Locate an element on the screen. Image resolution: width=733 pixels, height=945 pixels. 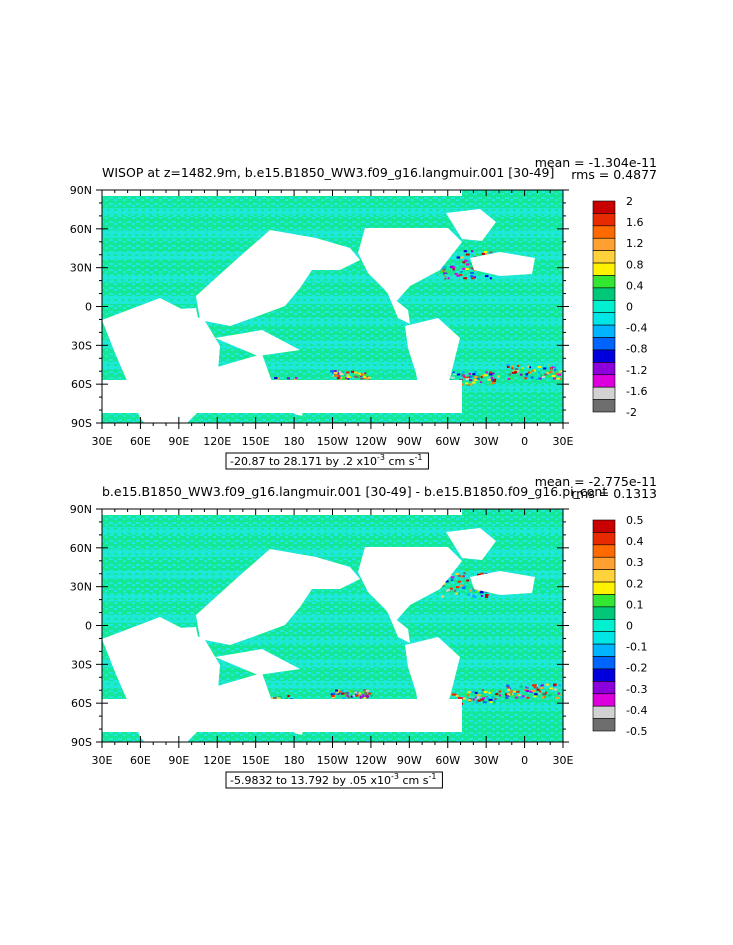
colorbar-label: -1.6 is located at coordinates (636, 391).